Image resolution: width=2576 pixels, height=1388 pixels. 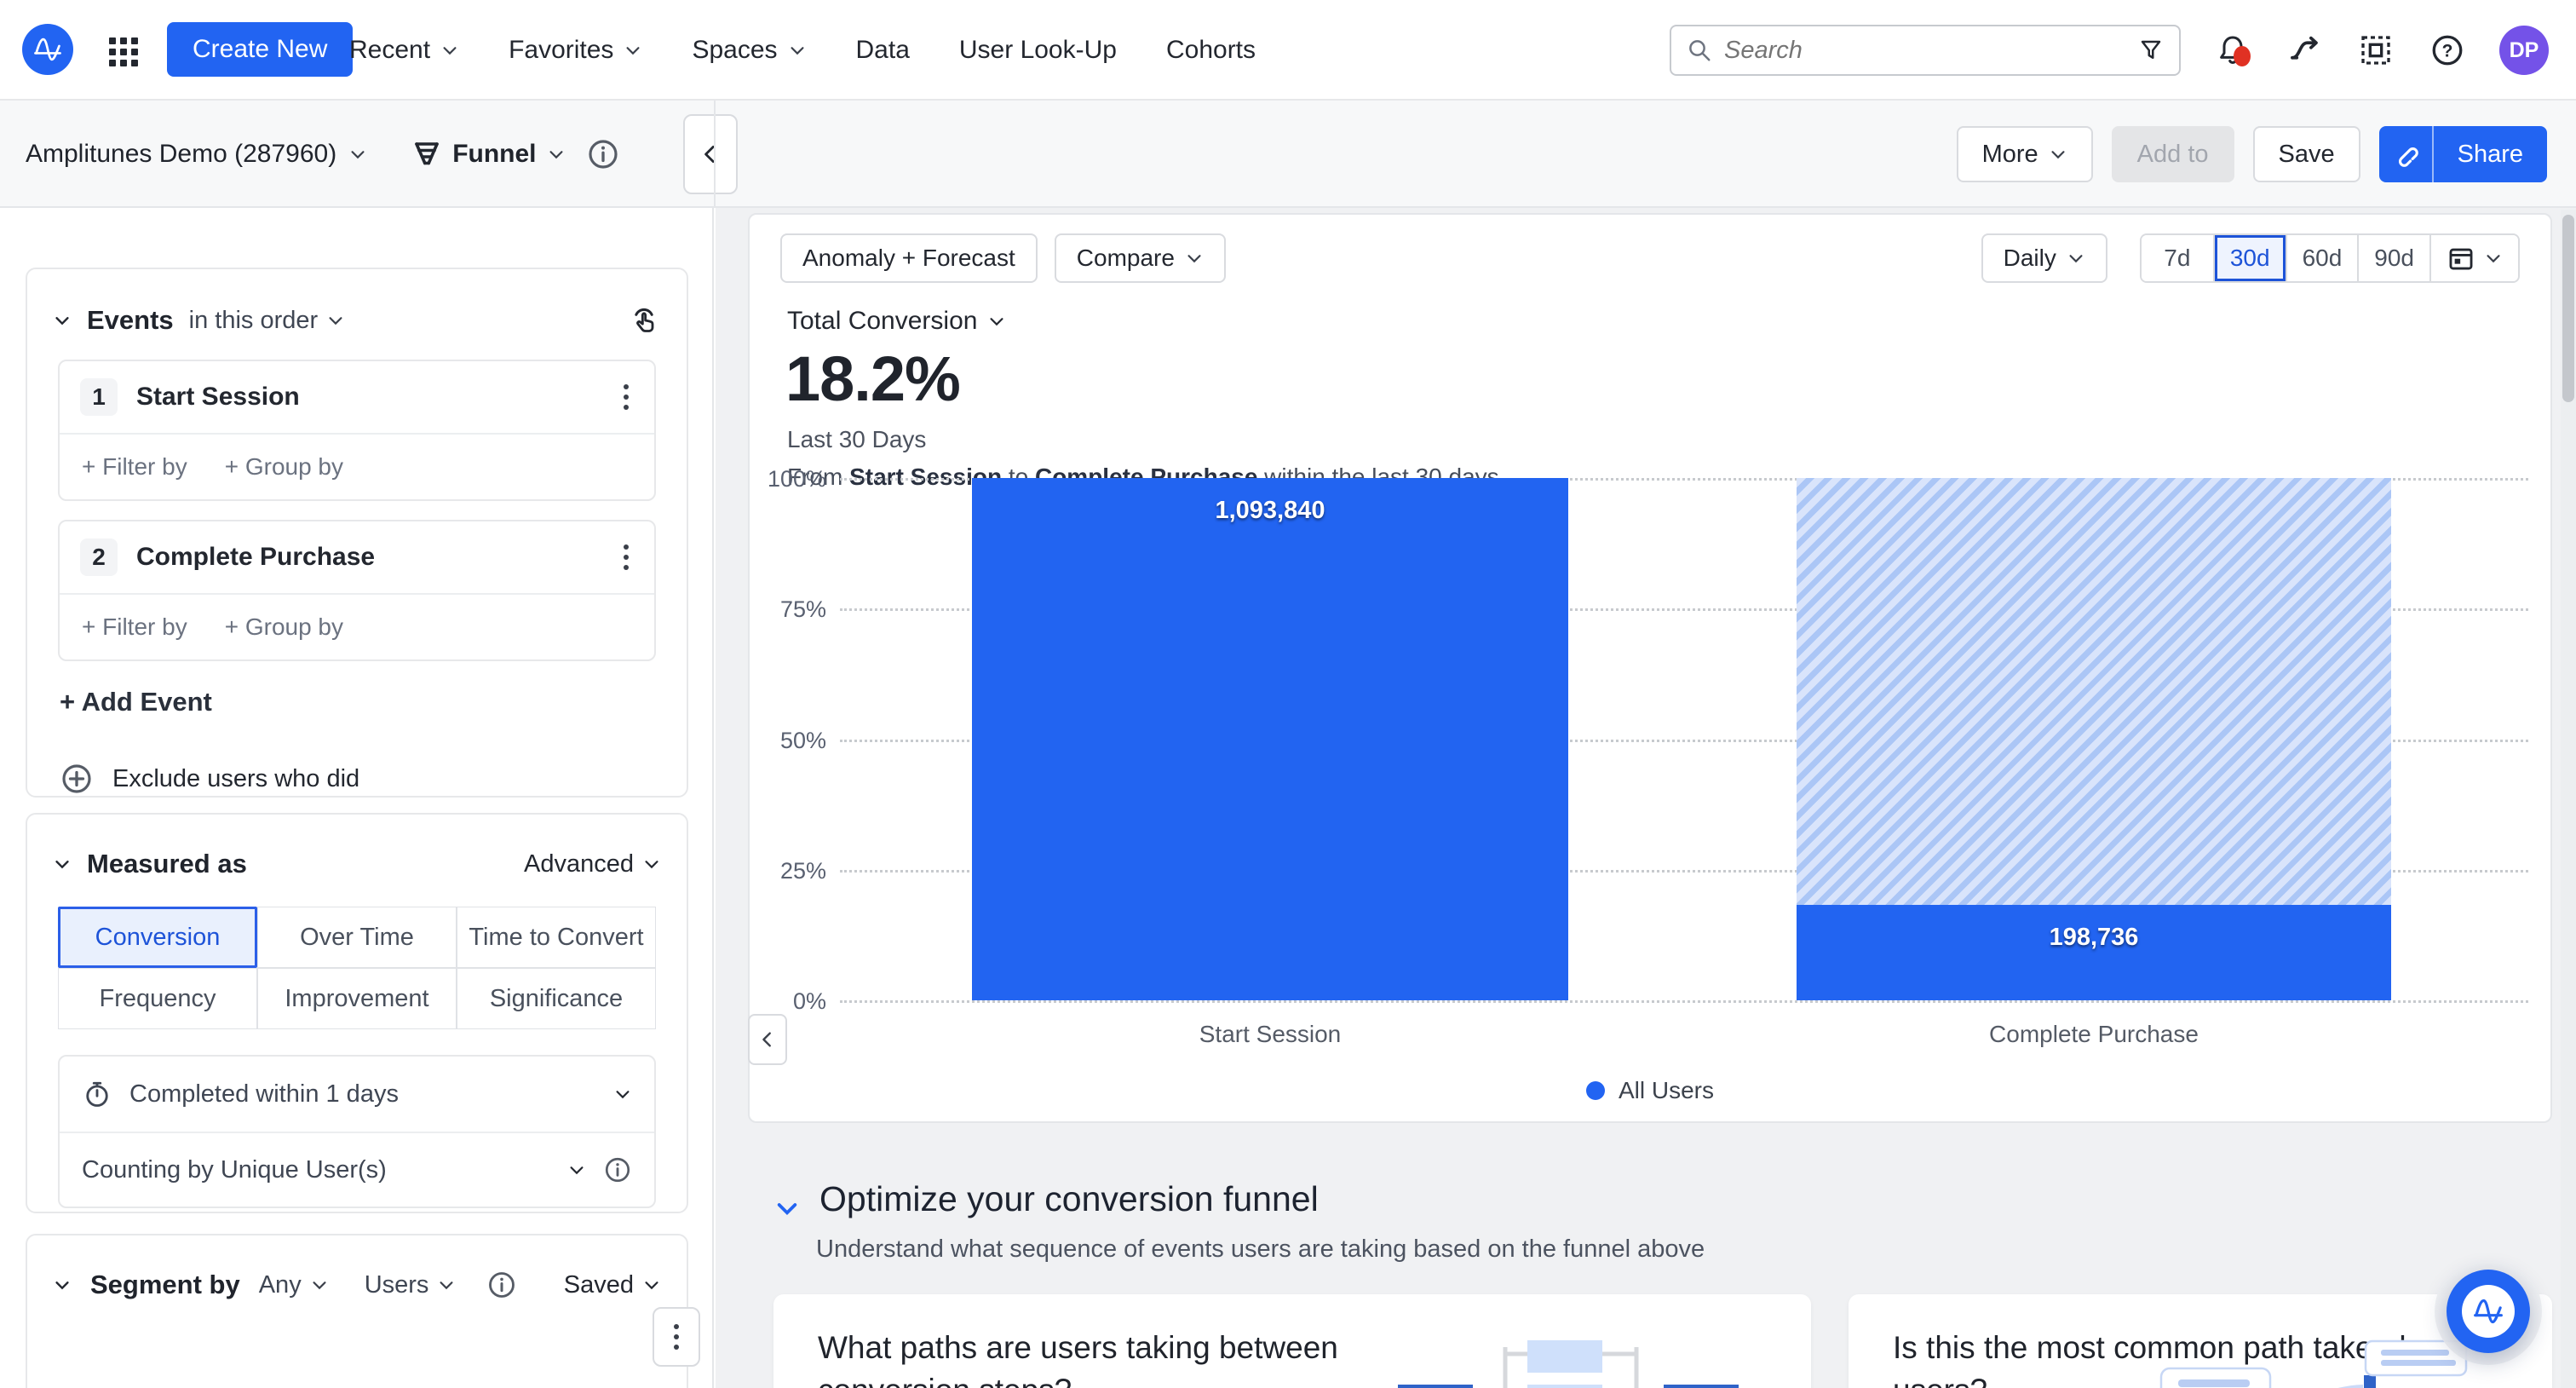 I want to click on segment-title: Segment by, so click(x=165, y=1285).